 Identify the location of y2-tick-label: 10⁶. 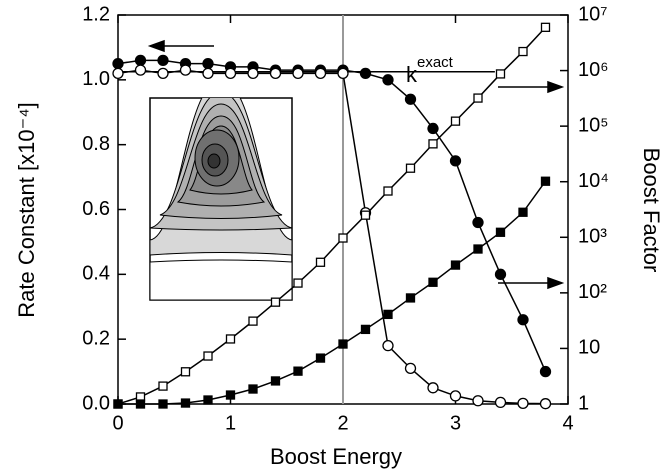
(593, 70).